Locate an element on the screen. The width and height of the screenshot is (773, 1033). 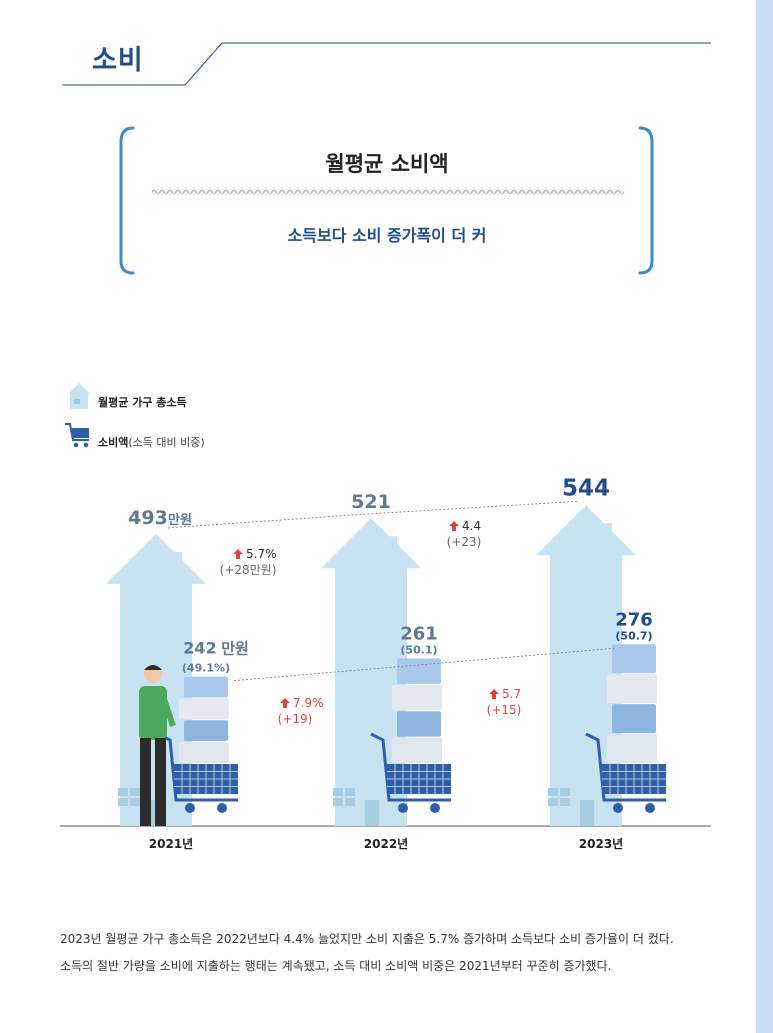
income-value-label: 521 is located at coordinates (371, 502).